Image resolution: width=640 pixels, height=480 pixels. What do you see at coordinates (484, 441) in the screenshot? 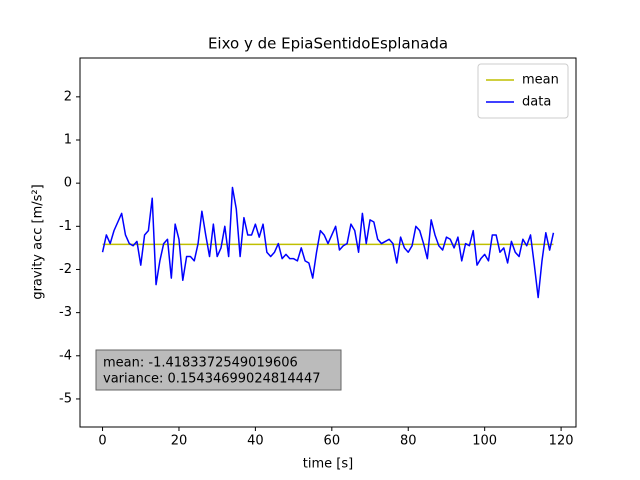
I see `x-tick-label: 100` at bounding box center [484, 441].